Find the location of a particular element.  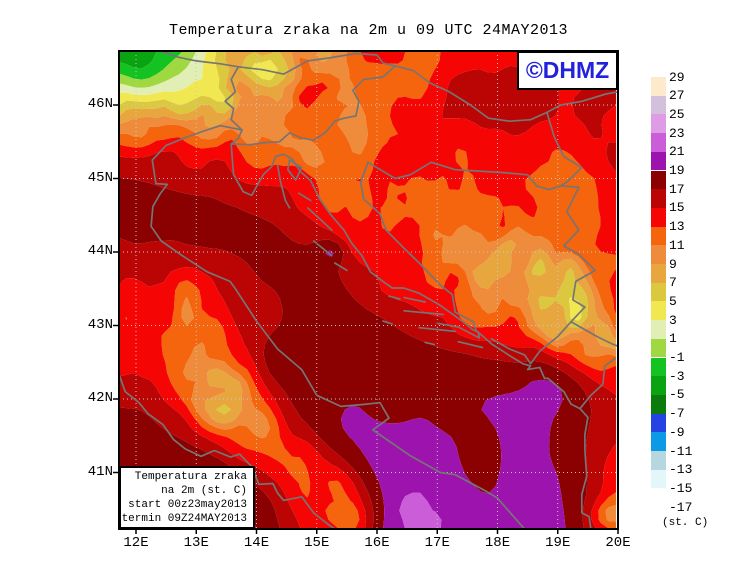

border-slovenia-croatia is located at coordinates (313, 105).